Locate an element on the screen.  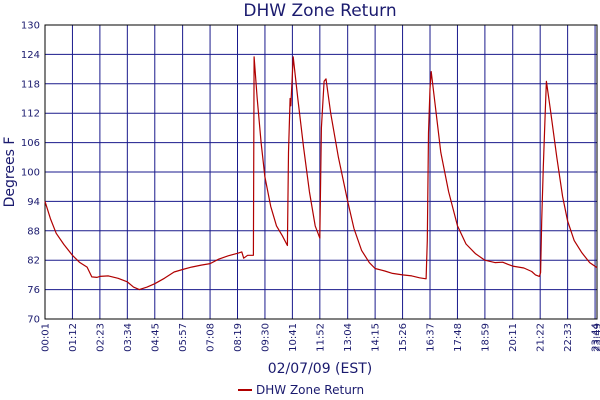
x-tick-label: 14:15 is located at coordinates (376, 337).